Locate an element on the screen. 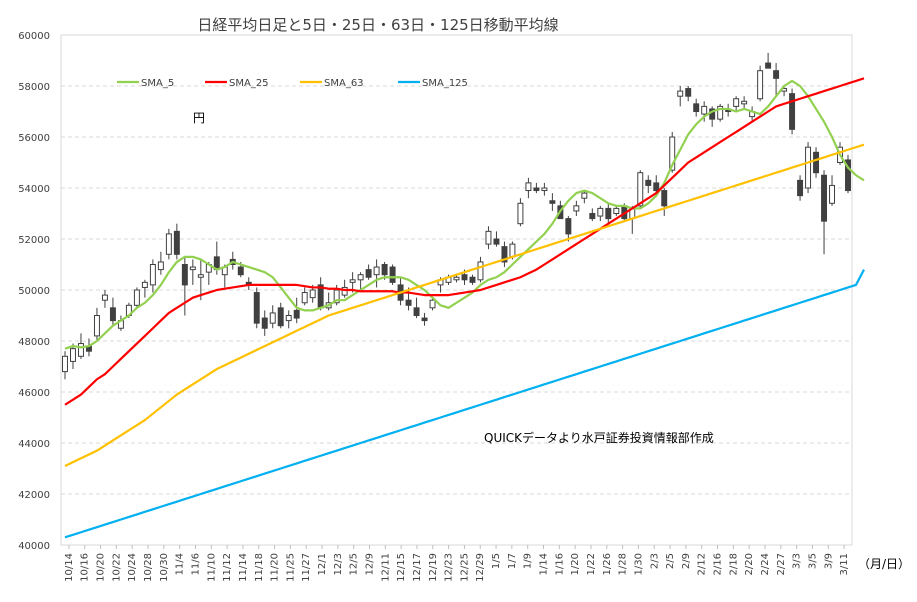 This screenshot has width=917, height=602. legend-label: SMA_5 is located at coordinates (157, 83).